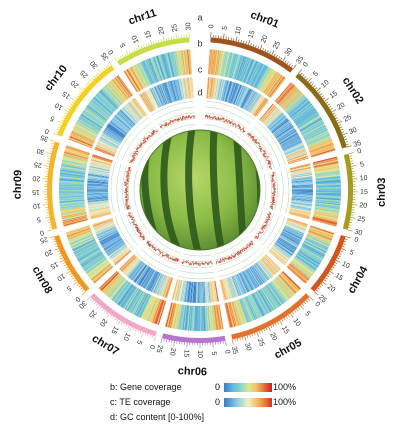 Image resolution: width=400 pixels, height=440 pixels. I want to click on chr01-tick-label: 10, so click(239, 30).